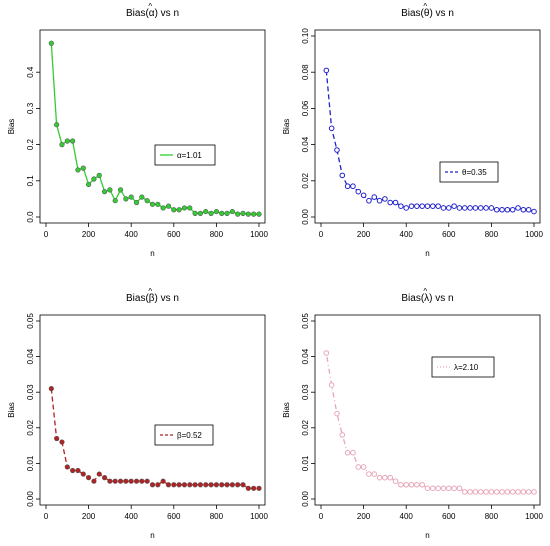 Image resolution: width=550 pixels, height=546 pixels. I want to click on title-symbol: β, so click(152, 298).